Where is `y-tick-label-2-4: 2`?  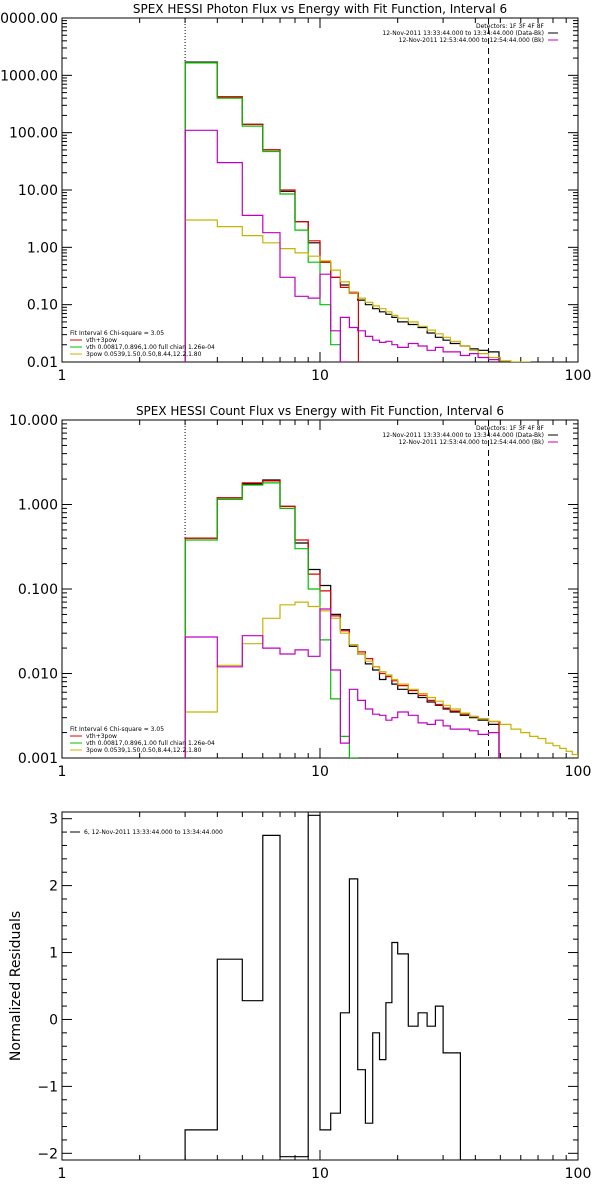
y-tick-label-2-4: 2 is located at coordinates (53, 887).